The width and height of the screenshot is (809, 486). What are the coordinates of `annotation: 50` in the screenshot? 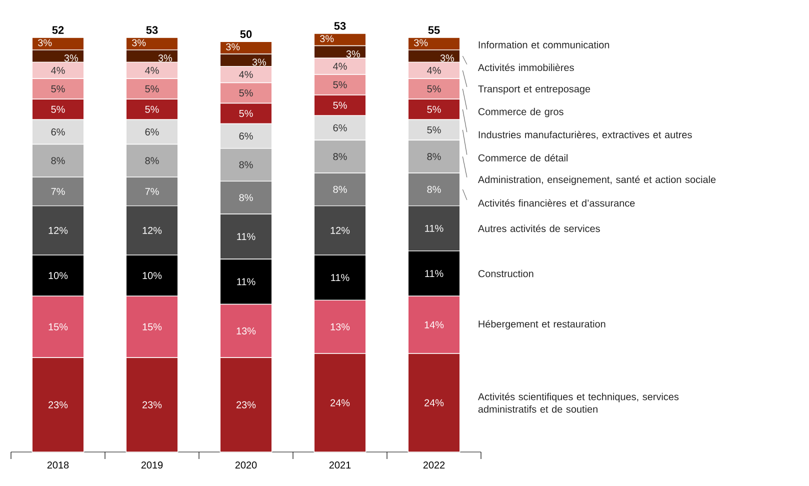 It's located at (246, 34).